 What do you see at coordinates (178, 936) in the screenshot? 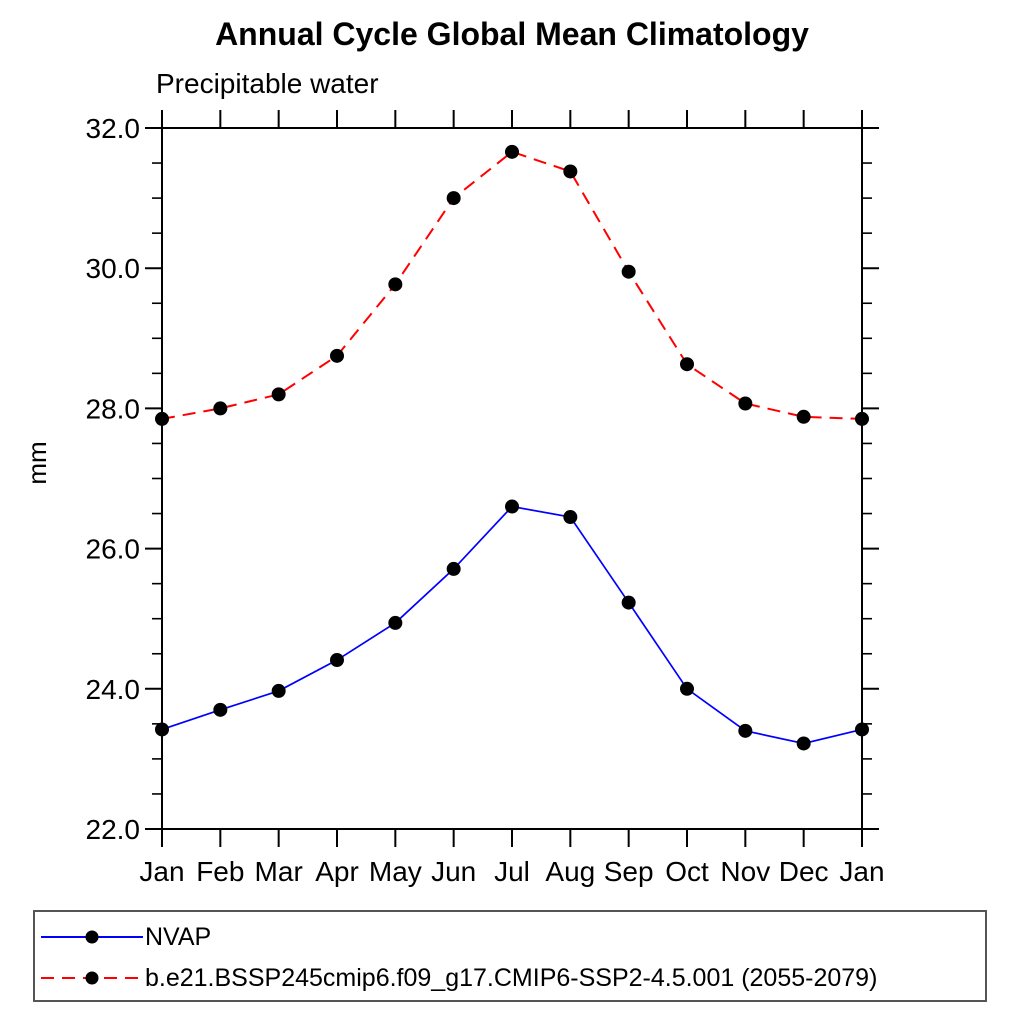
I see `legend-label: NVAP` at bounding box center [178, 936].